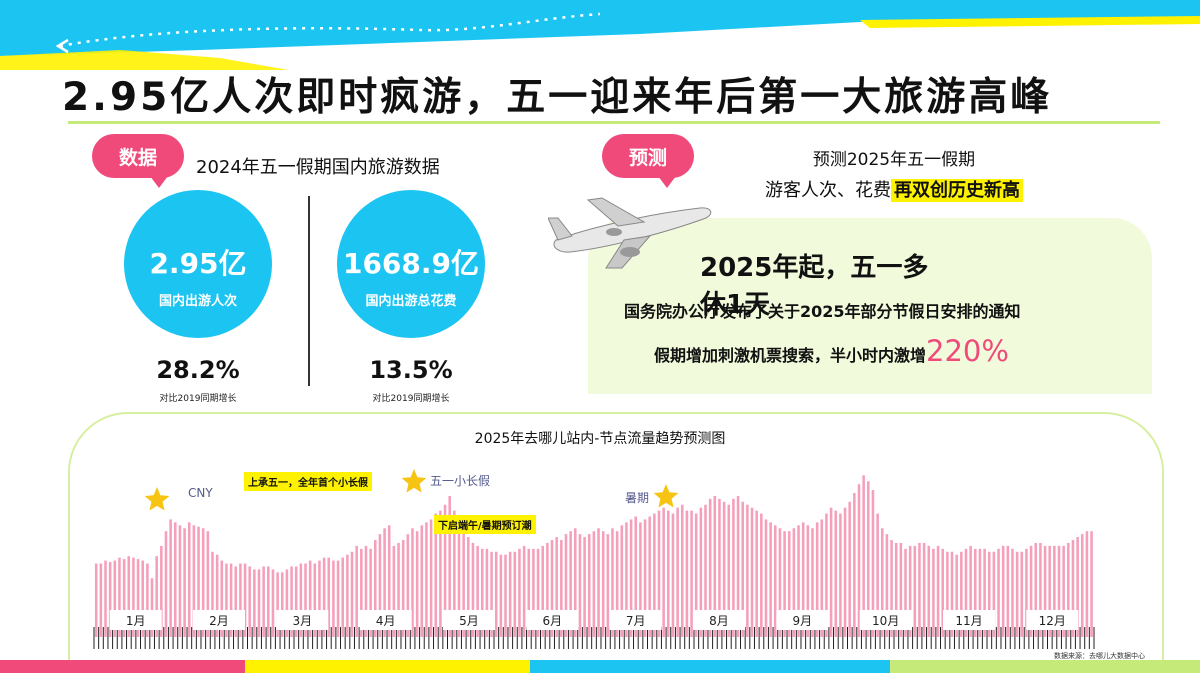  Describe the element at coordinates (894, 160) in the screenshot. I see `forecast-title-line1: 预测2025年五一假期` at that location.